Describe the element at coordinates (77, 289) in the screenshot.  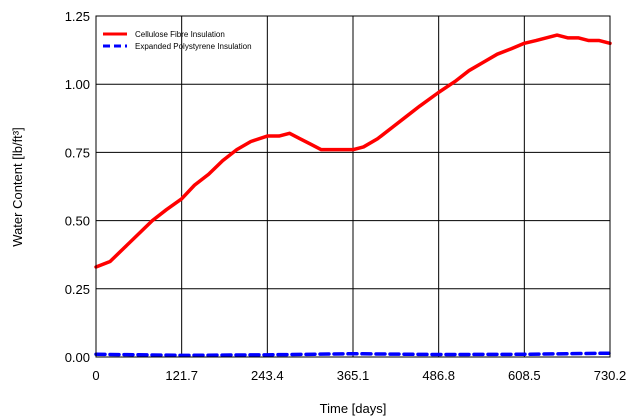
I see `y-tick-label: 0.25` at that location.